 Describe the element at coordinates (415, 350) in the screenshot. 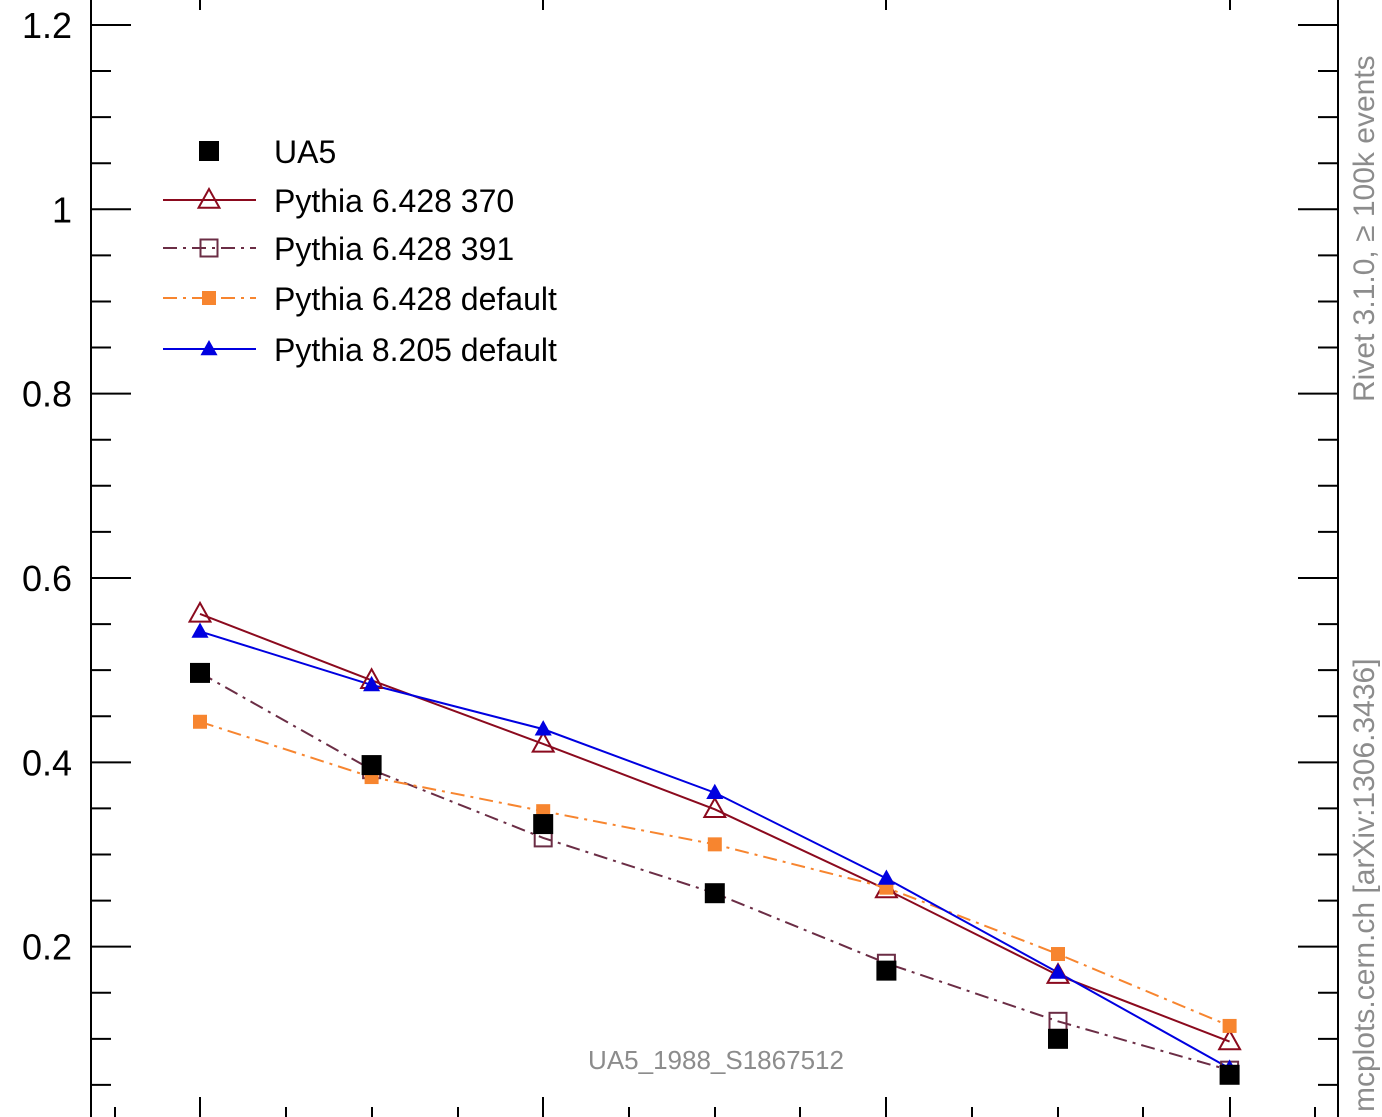

I see `legend-label: Pythia 8.205 default` at that location.